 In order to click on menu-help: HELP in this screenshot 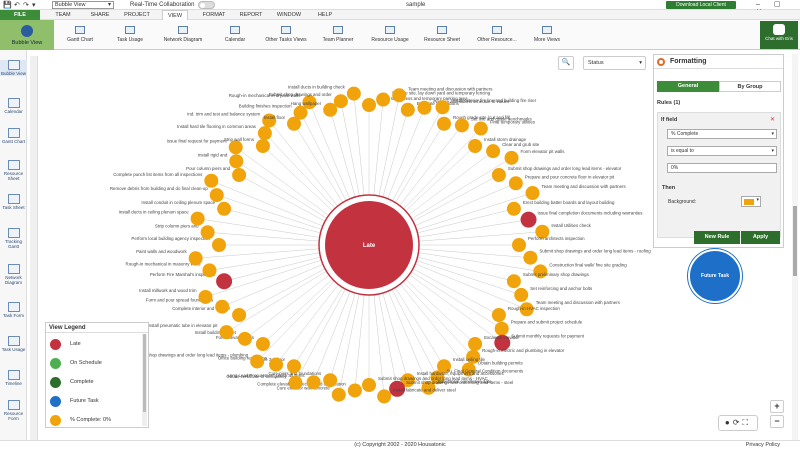, I will do `click(325, 15)`.